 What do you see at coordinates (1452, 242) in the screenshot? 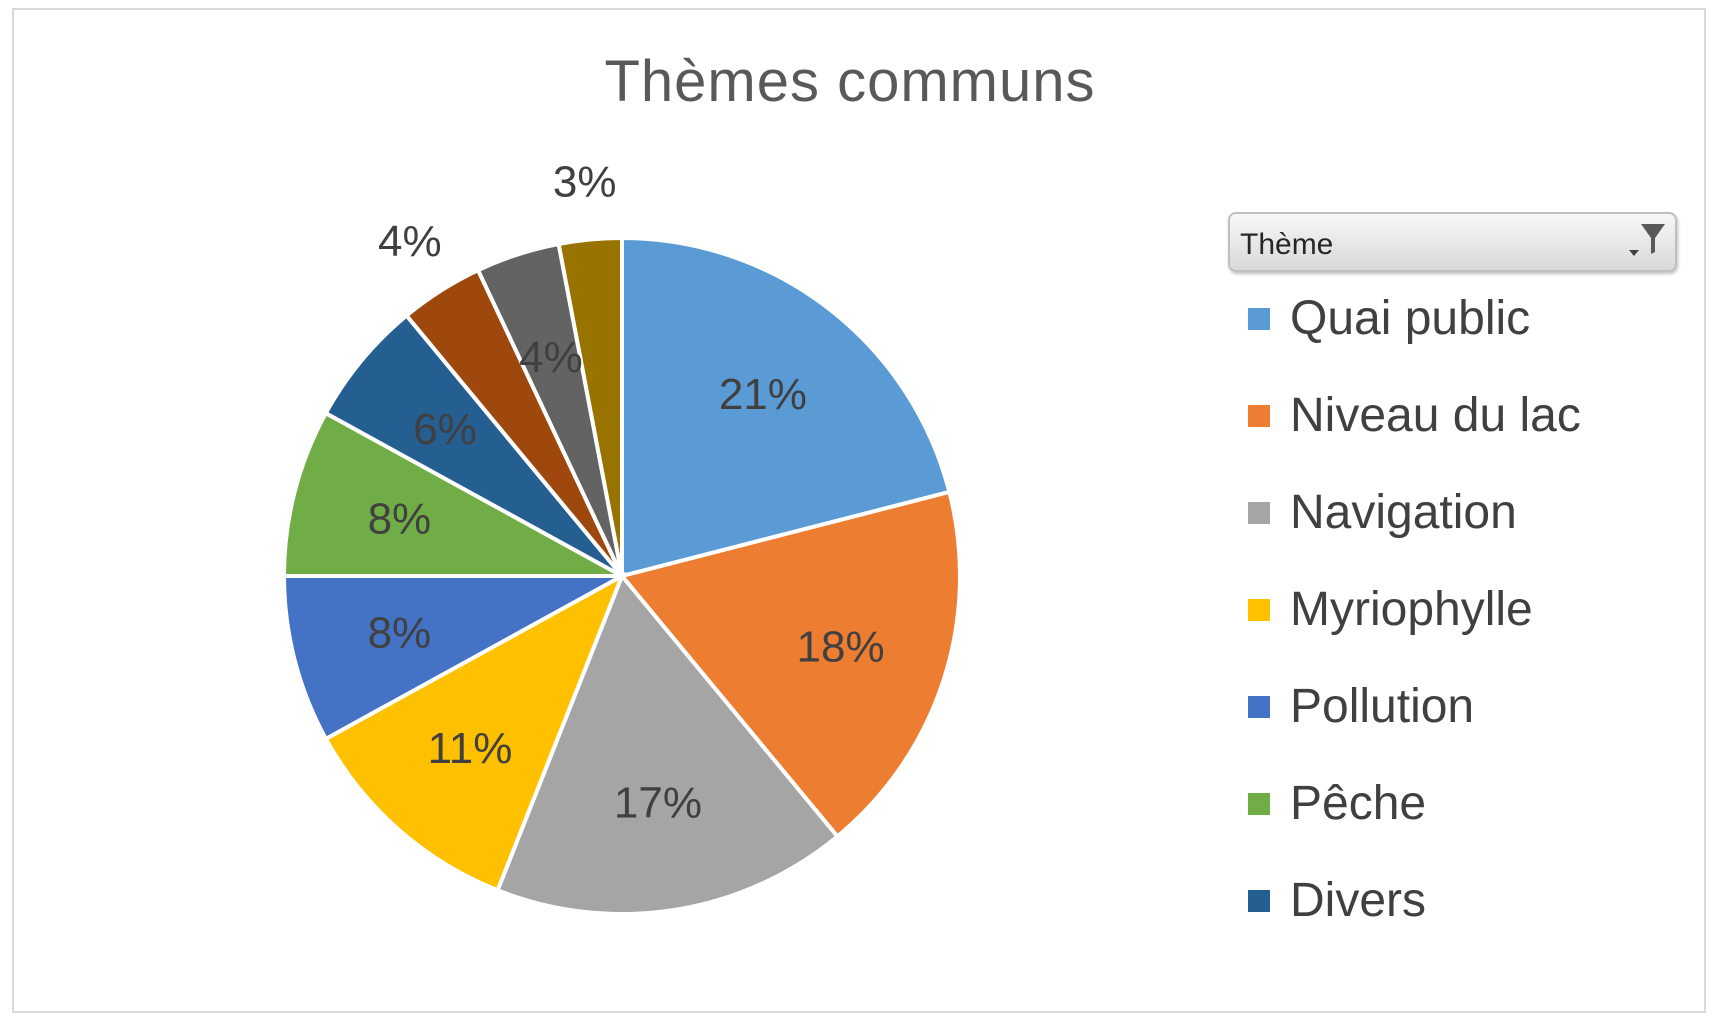
I see `legend-filter-button: Thème` at bounding box center [1452, 242].